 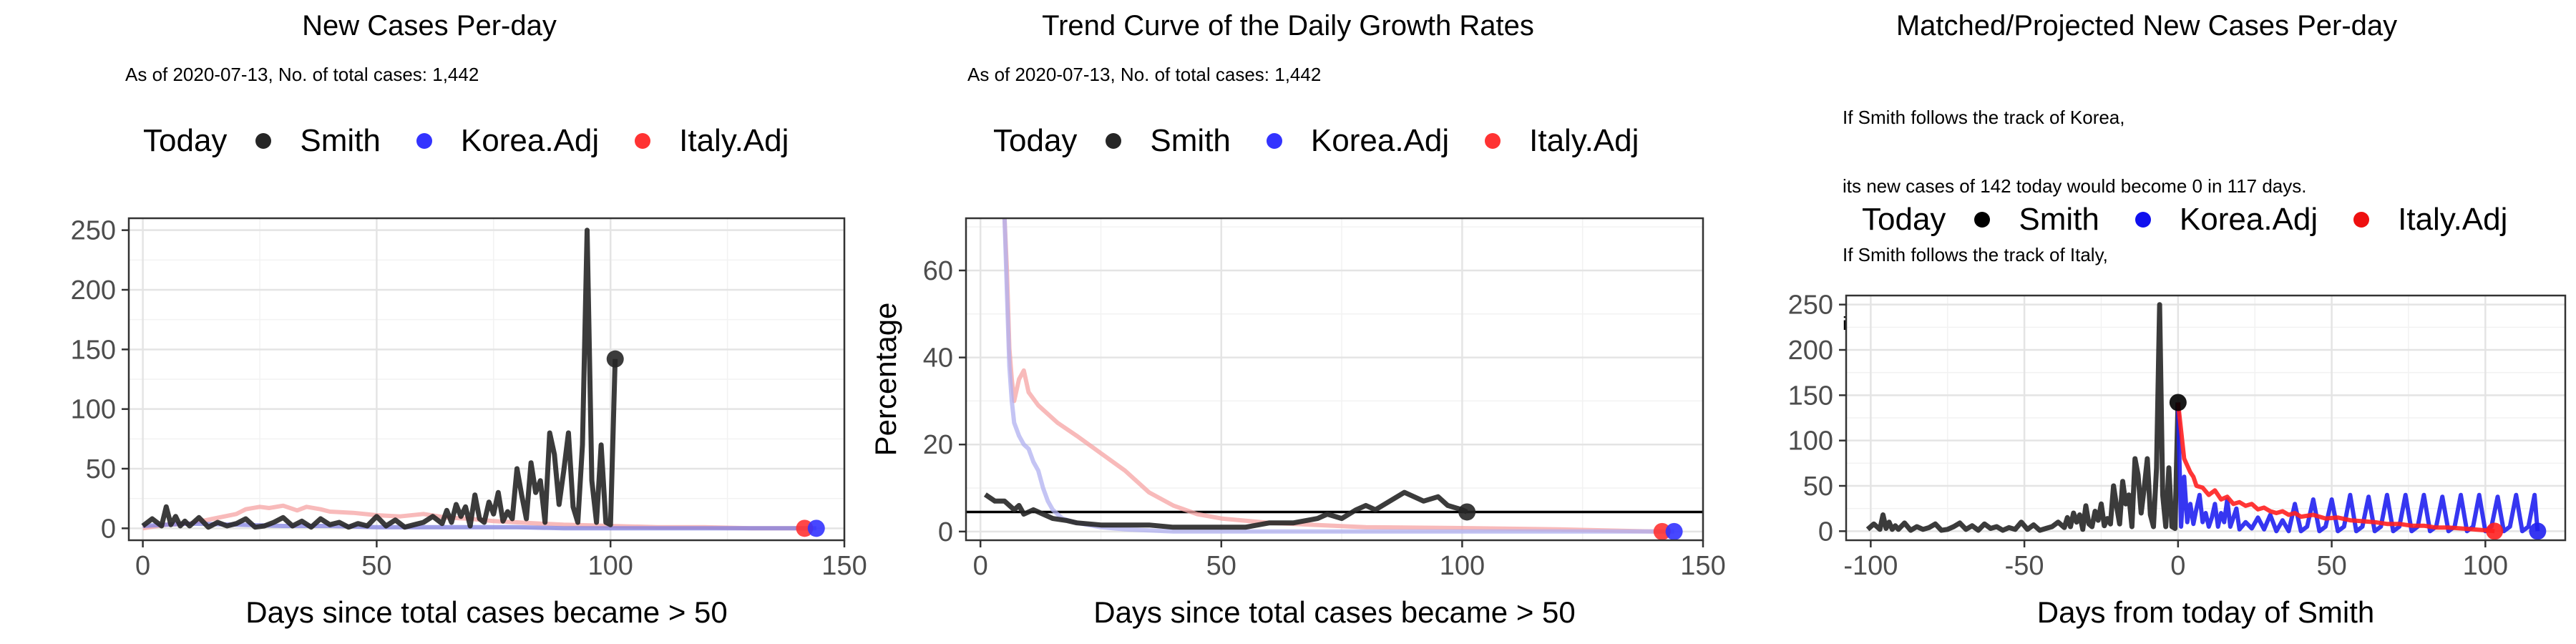 I want to click on y-tick-label: 40, so click(x=938, y=358).